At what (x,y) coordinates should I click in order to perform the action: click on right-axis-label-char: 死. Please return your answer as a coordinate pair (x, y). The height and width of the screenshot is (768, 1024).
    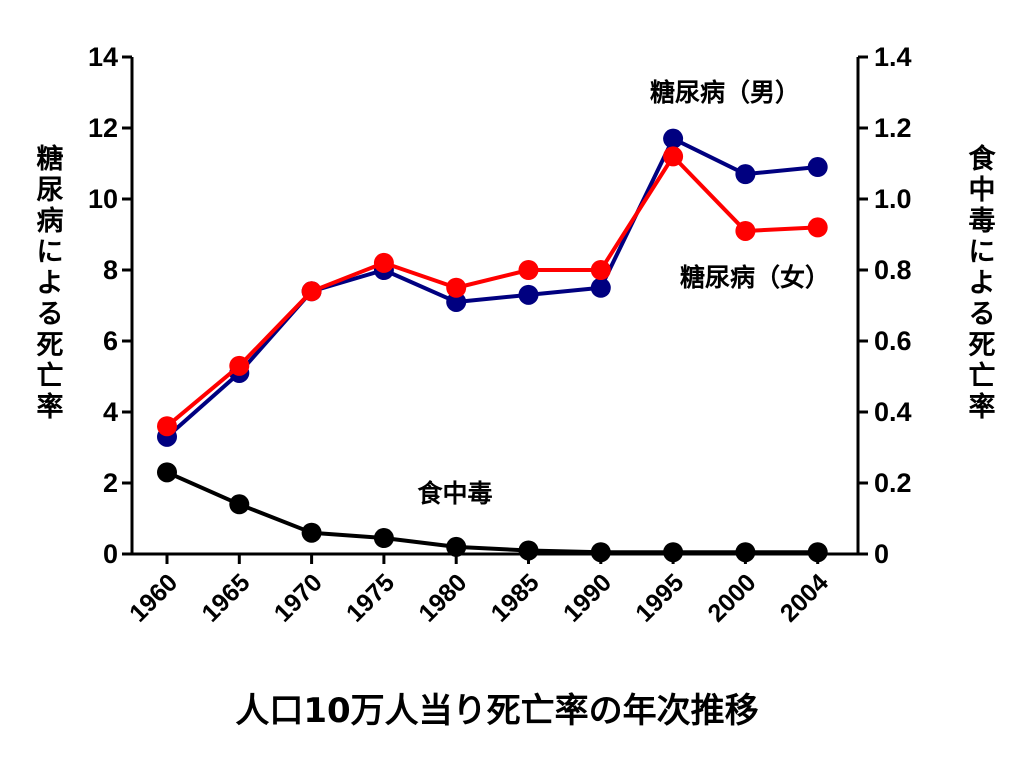
    Looking at the image, I should click on (982, 345).